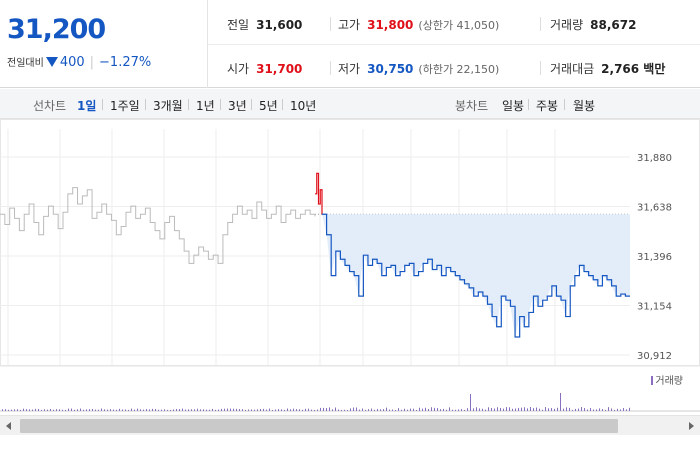  Describe the element at coordinates (168, 106) in the screenshot. I see `tab-3m: 3개월` at that location.